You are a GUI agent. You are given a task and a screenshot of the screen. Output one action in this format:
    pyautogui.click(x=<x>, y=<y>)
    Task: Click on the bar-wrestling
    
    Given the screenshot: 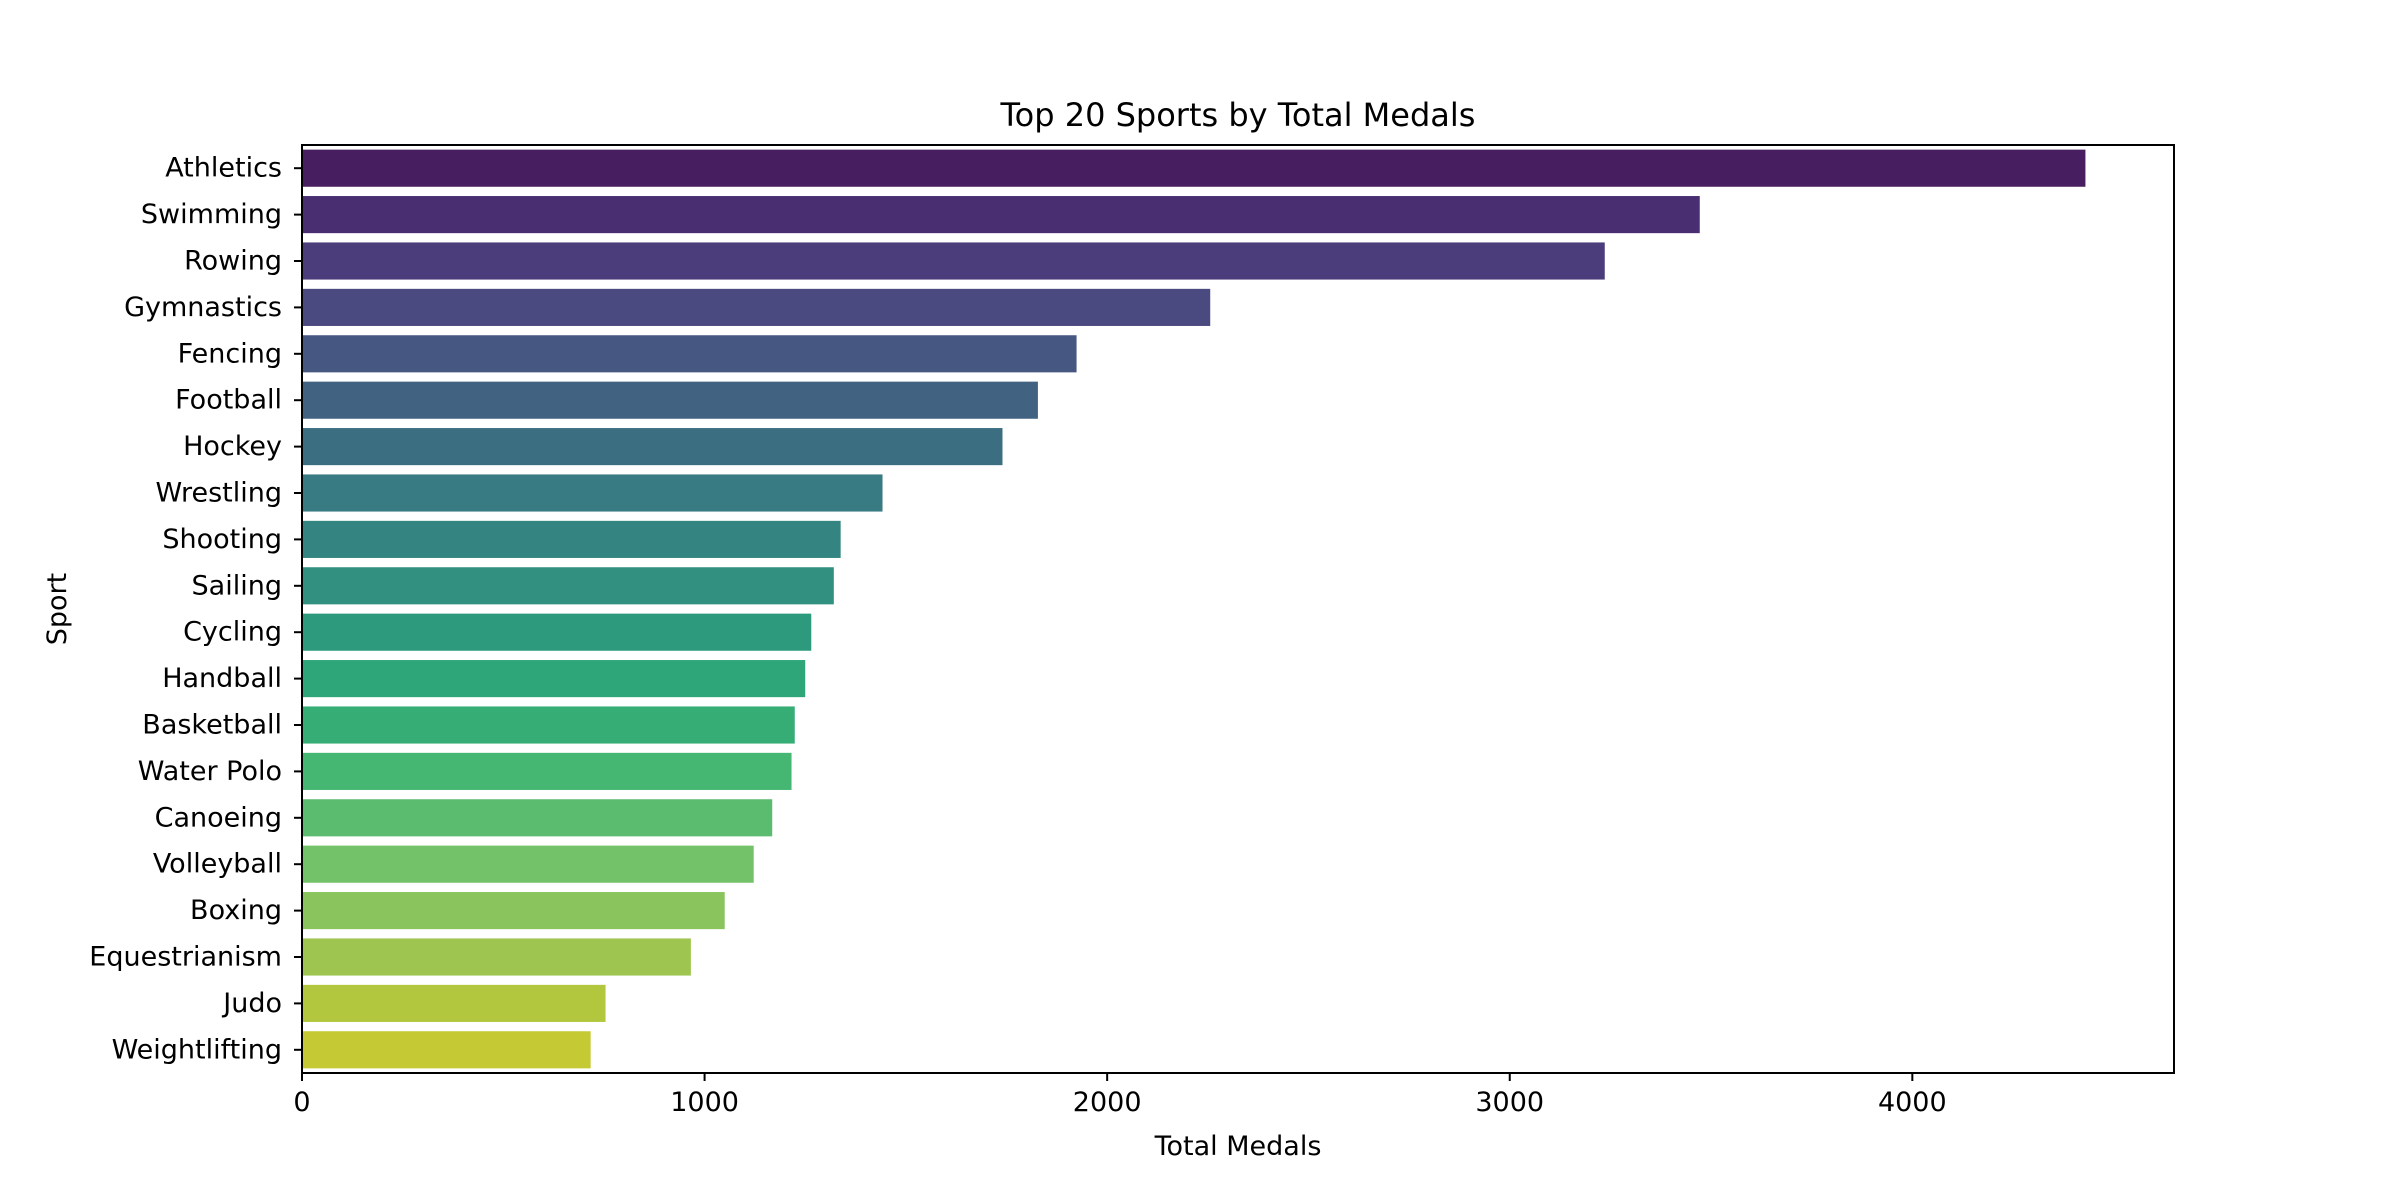 What is the action you would take?
    pyautogui.click(x=592, y=493)
    